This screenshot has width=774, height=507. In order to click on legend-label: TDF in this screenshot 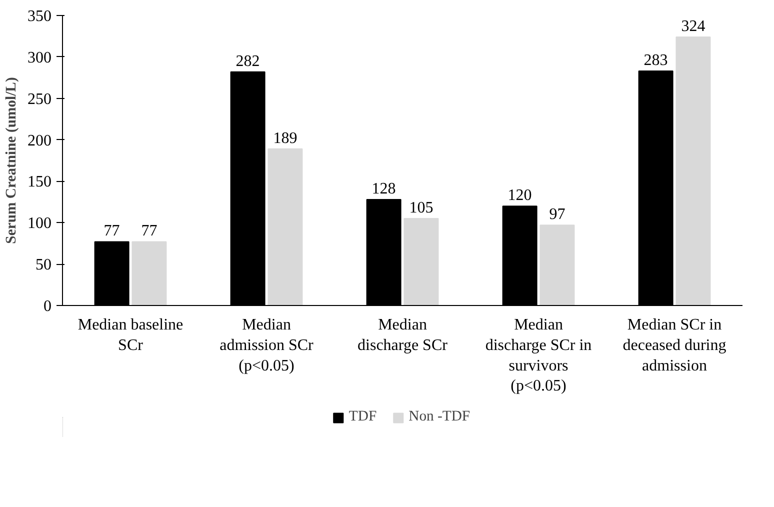, I will do `click(362, 417)`.